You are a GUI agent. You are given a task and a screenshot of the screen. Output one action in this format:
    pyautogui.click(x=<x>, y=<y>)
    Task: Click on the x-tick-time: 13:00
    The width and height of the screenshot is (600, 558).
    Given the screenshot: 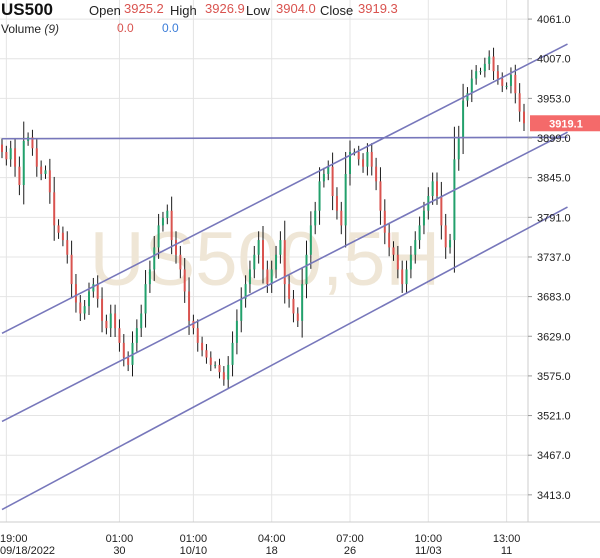 What is the action you would take?
    pyautogui.click(x=507, y=539)
    